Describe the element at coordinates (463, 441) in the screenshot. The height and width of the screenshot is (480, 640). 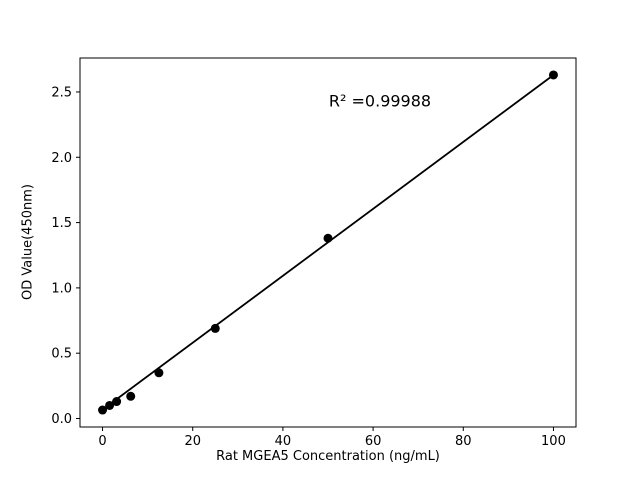
I see `x-tick-label: 80` at that location.